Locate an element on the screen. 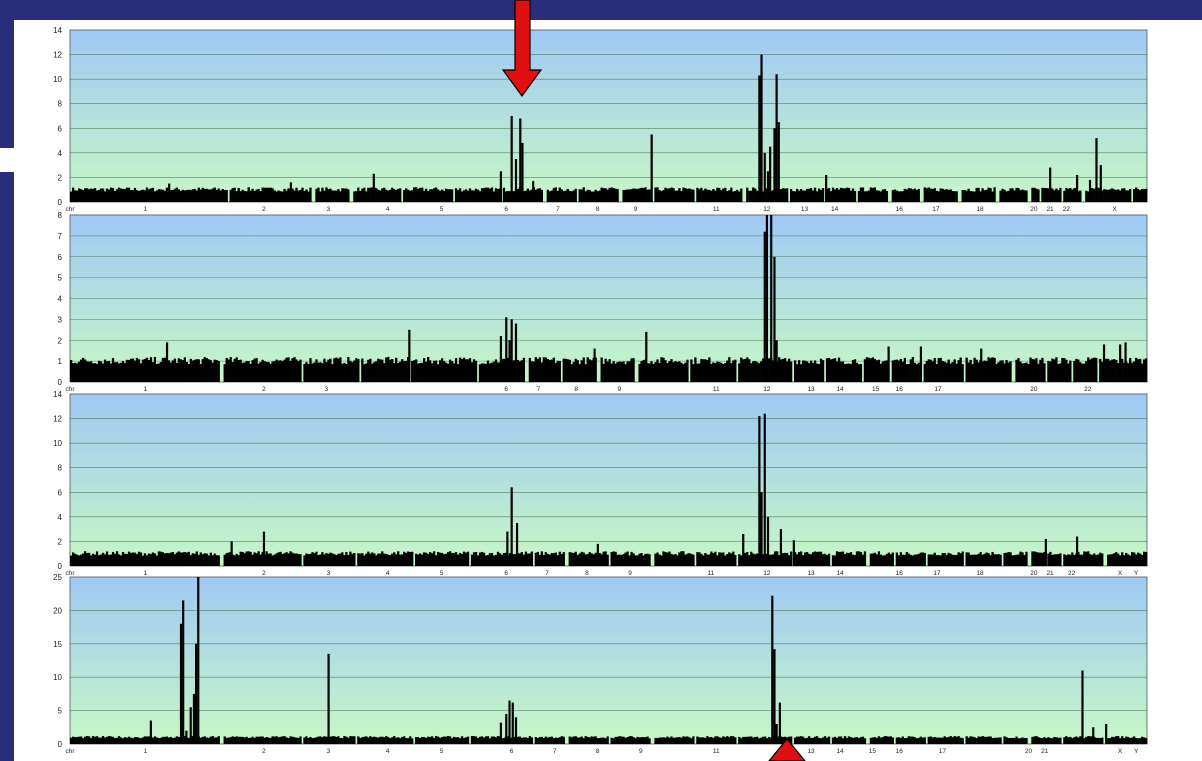 The image size is (1202, 761). y-tick-label: 2 is located at coordinates (60, 177).